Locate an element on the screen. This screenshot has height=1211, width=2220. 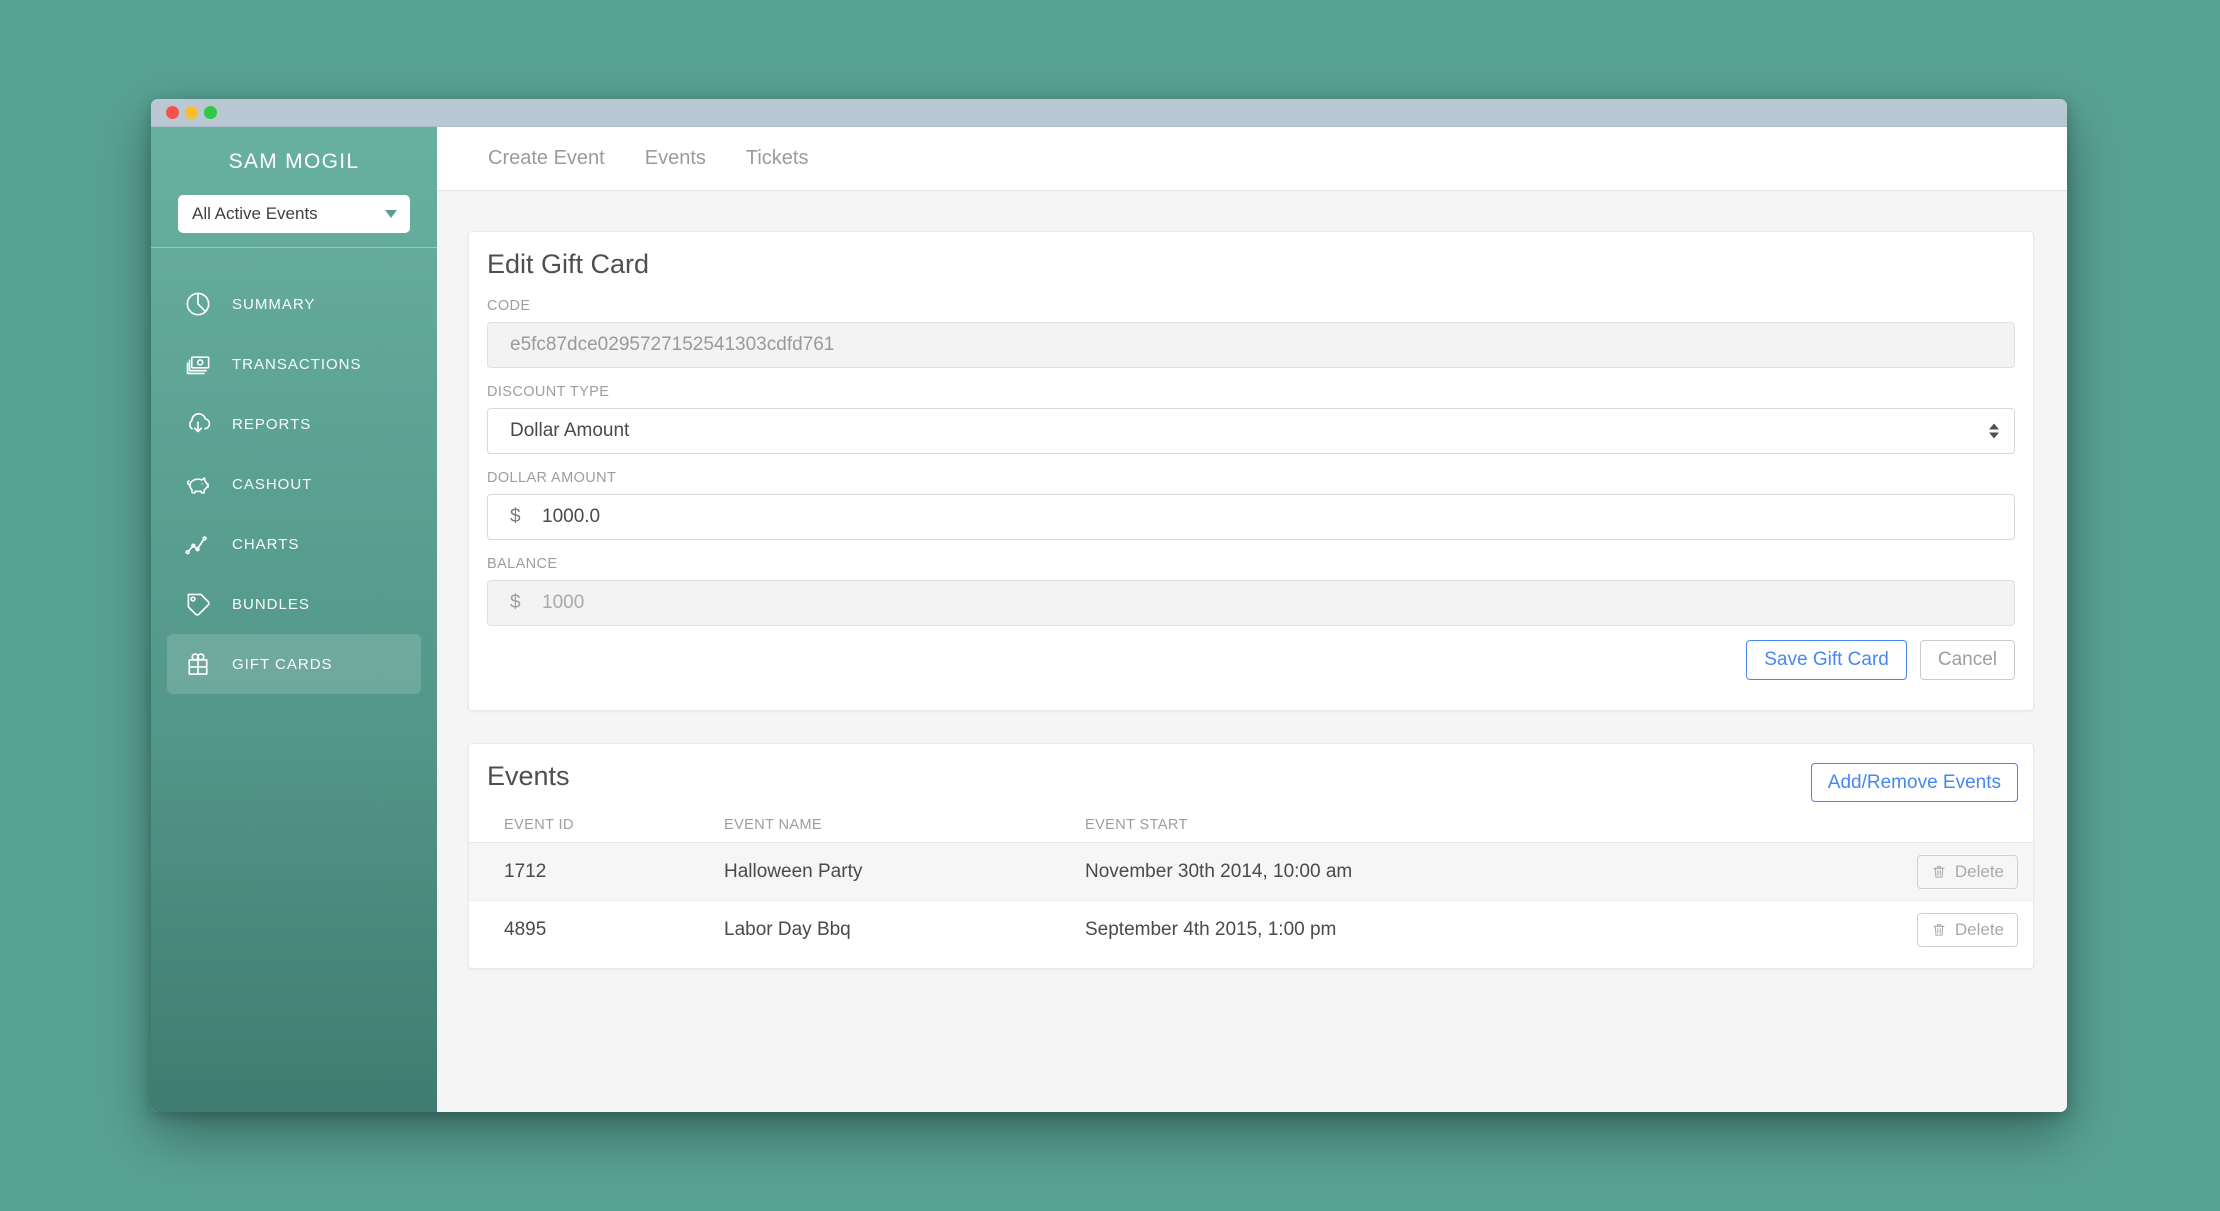
cloud-download-icon is located at coordinates (198, 424).